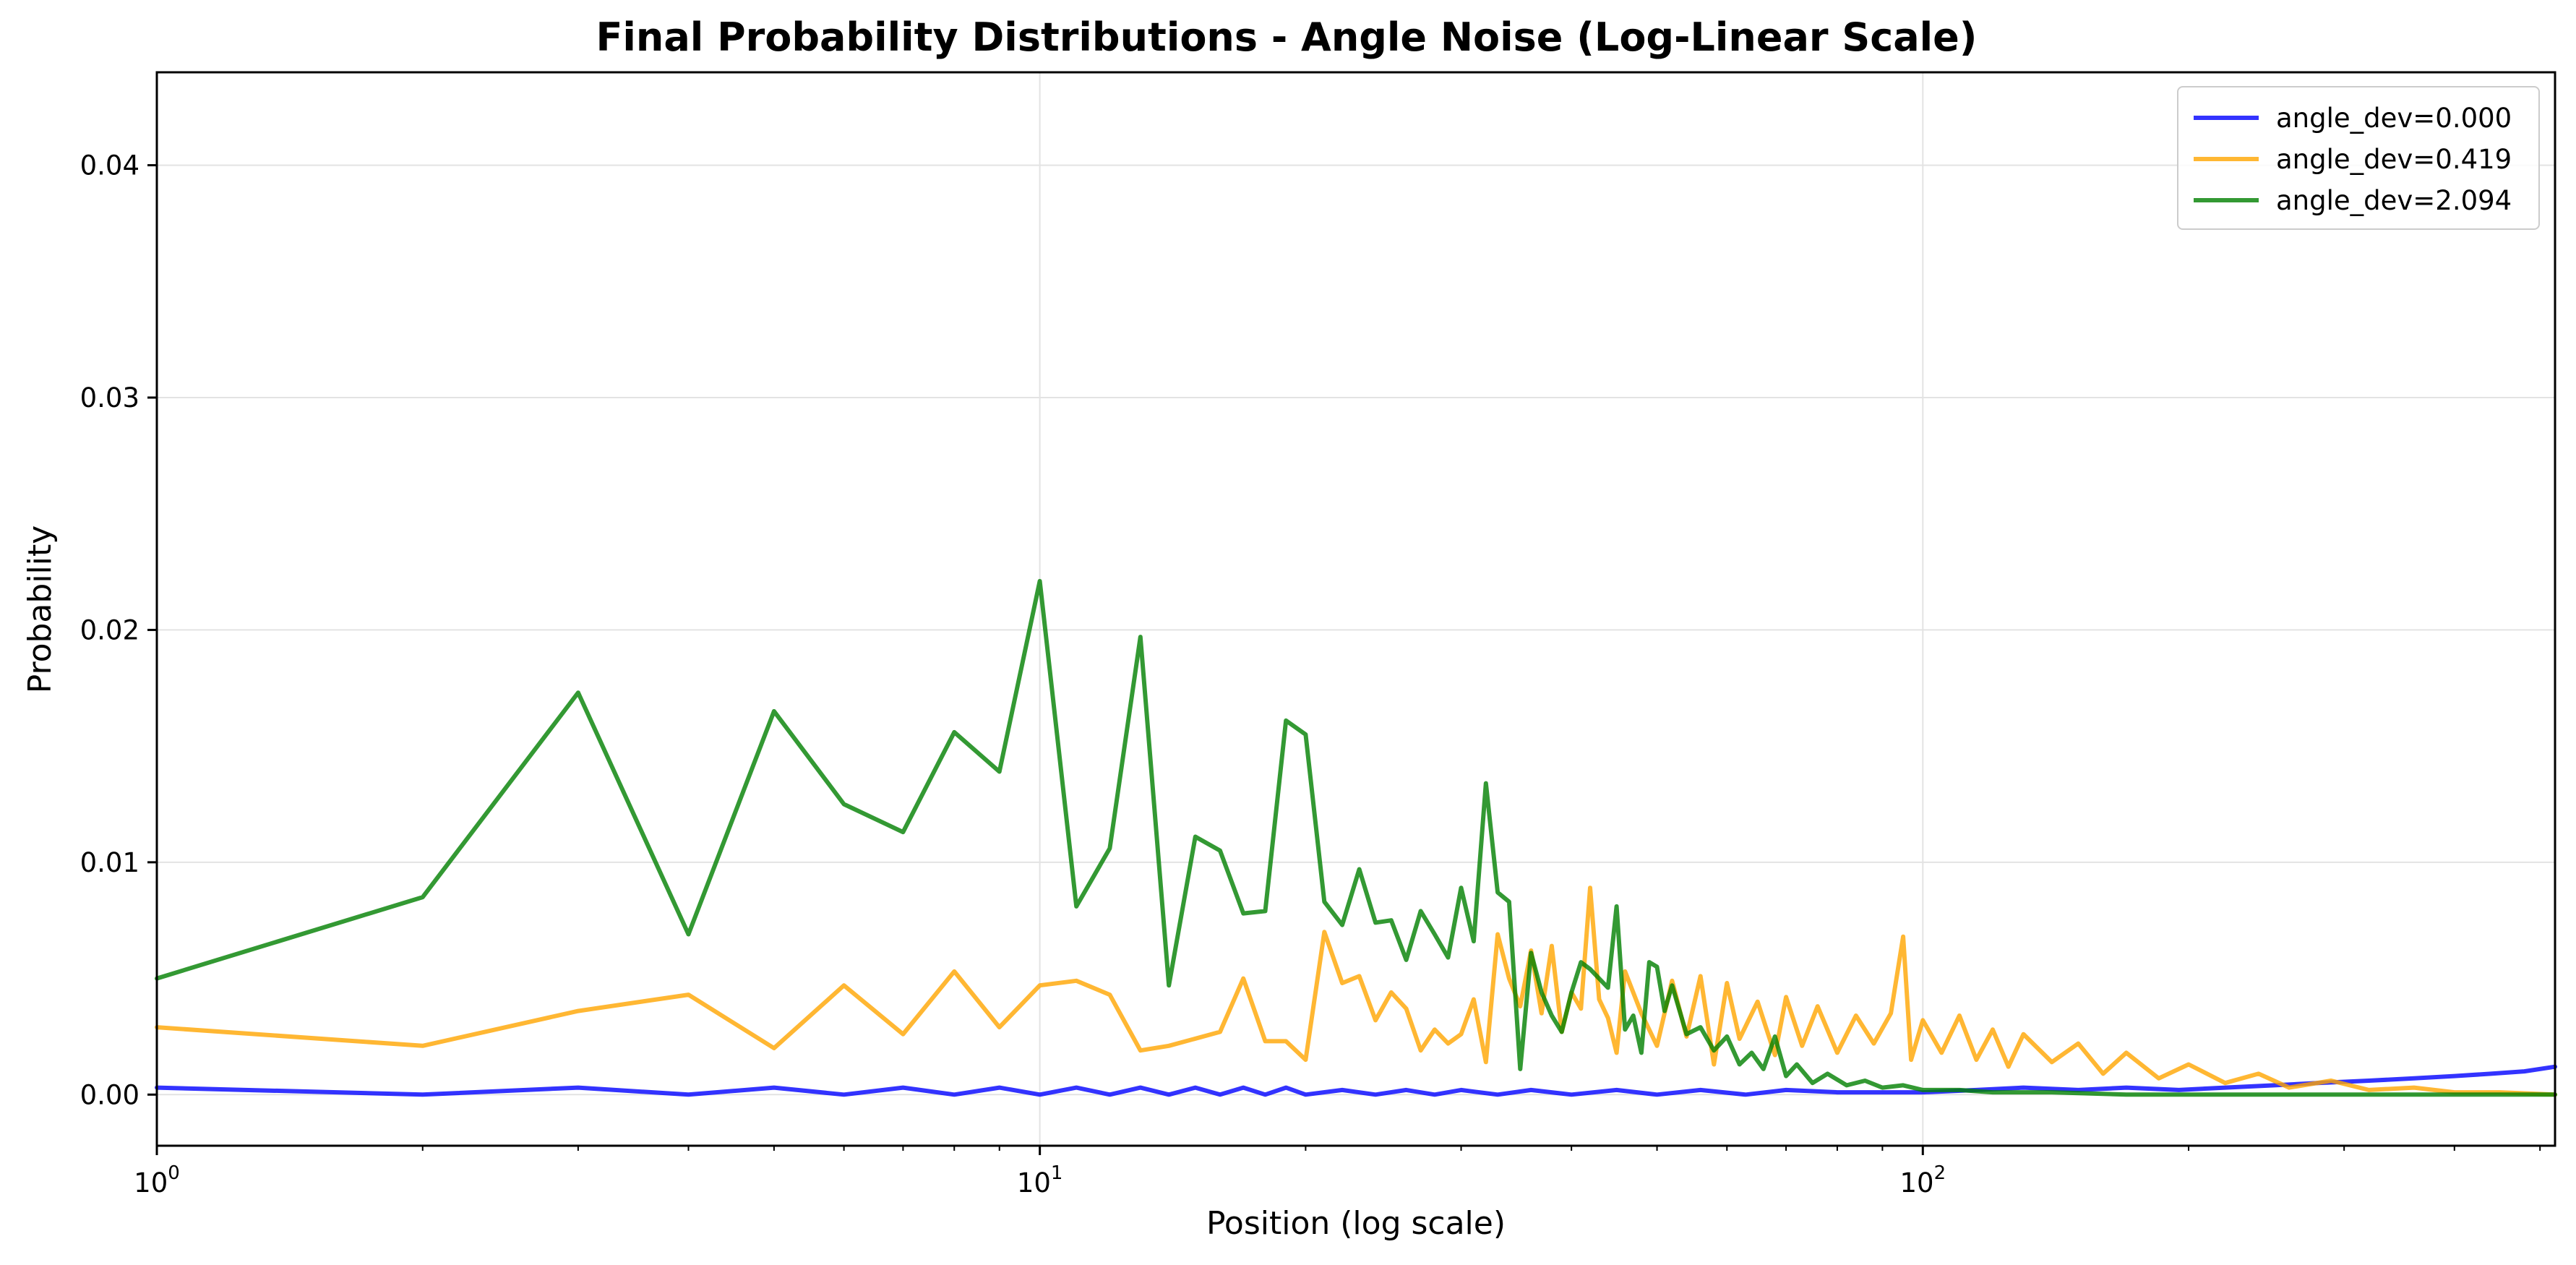 This screenshot has width=2576, height=1265. What do you see at coordinates (110, 630) in the screenshot?
I see `y-tick-label: 0.02` at bounding box center [110, 630].